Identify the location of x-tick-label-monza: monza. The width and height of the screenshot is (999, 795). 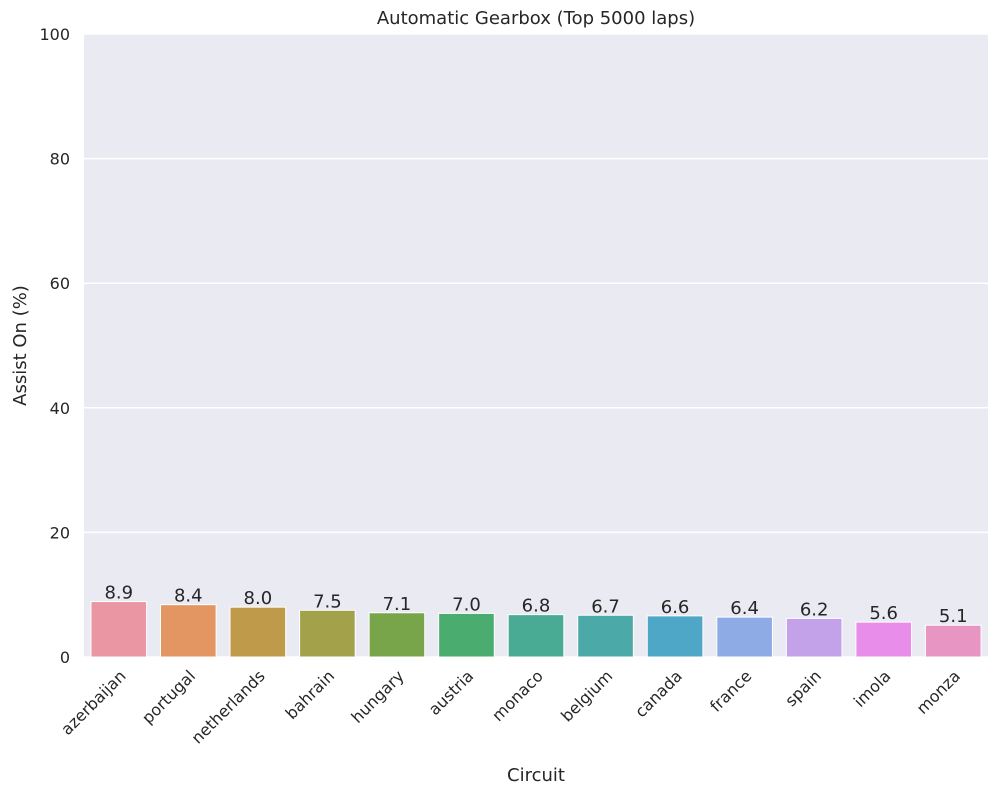
(938, 691).